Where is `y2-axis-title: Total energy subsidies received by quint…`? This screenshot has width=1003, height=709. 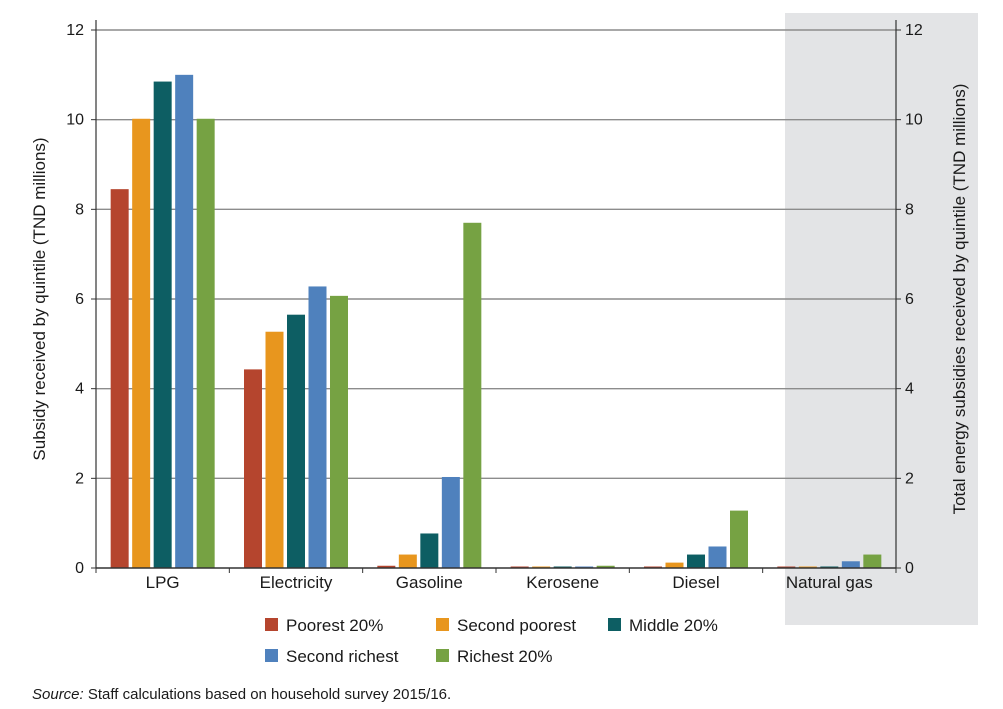 y2-axis-title: Total energy subsidies received by quint… is located at coordinates (959, 299).